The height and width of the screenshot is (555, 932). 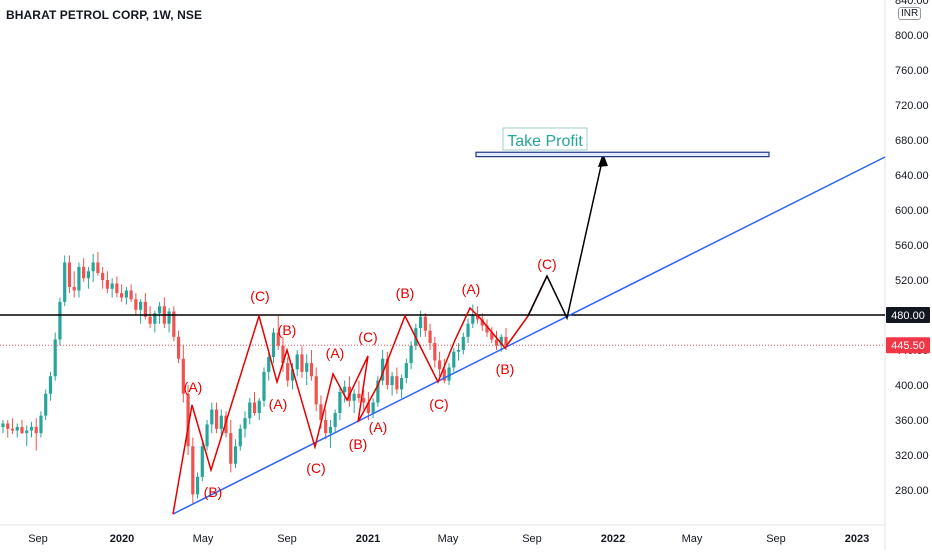 I want to click on symbol-title: BHARAT PETROL CORP, 1W, NSE, so click(x=104, y=15).